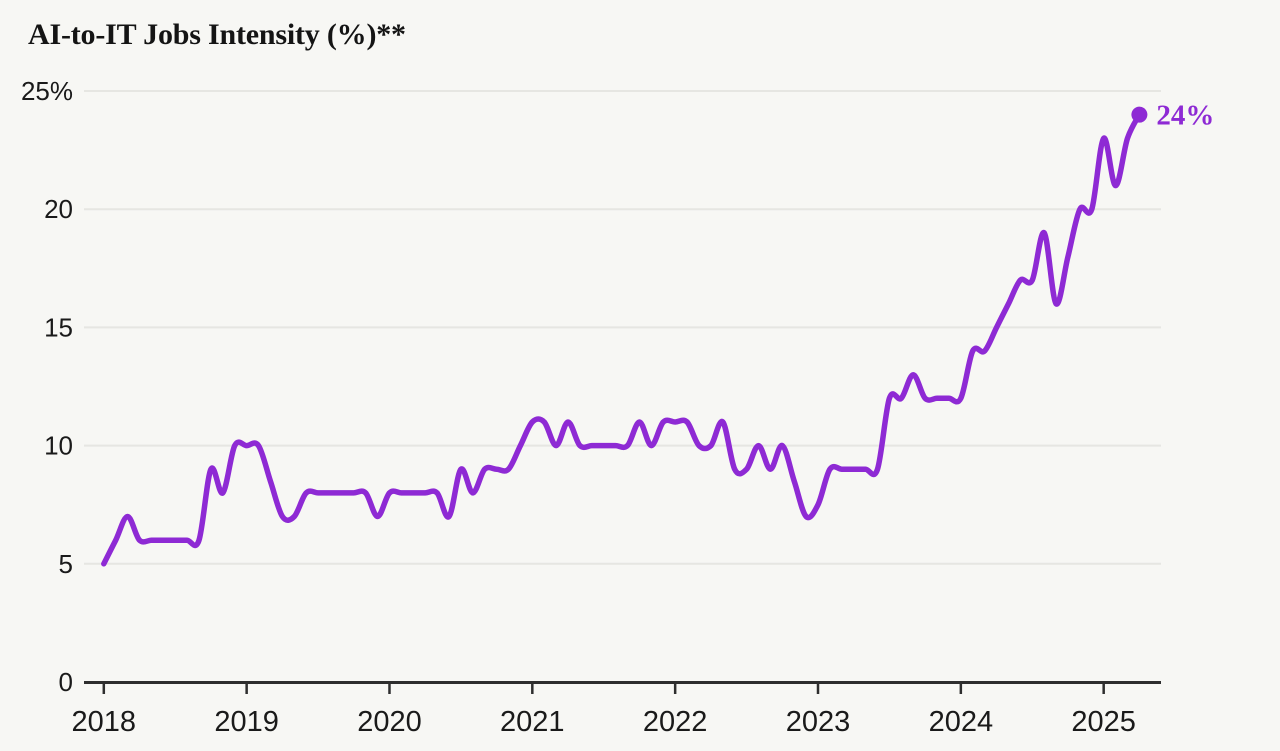  What do you see at coordinates (1103, 722) in the screenshot?
I see `x-axis-label-2025: 2025` at bounding box center [1103, 722].